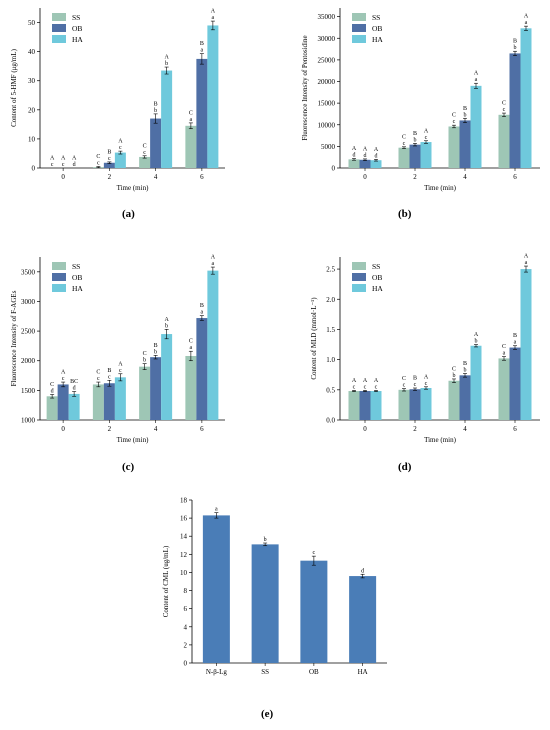  What do you see at coordinates (377, 28) in the screenshot?
I see `p2-legend-label-OB: OB` at bounding box center [377, 28].